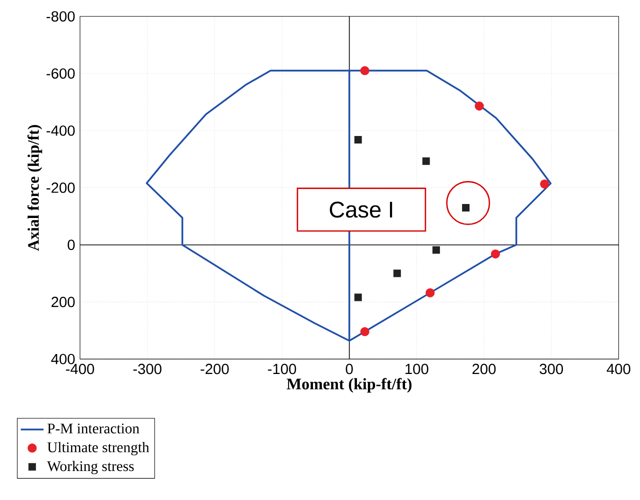  I want to click on y-tick-label: -400, so click(60, 130).